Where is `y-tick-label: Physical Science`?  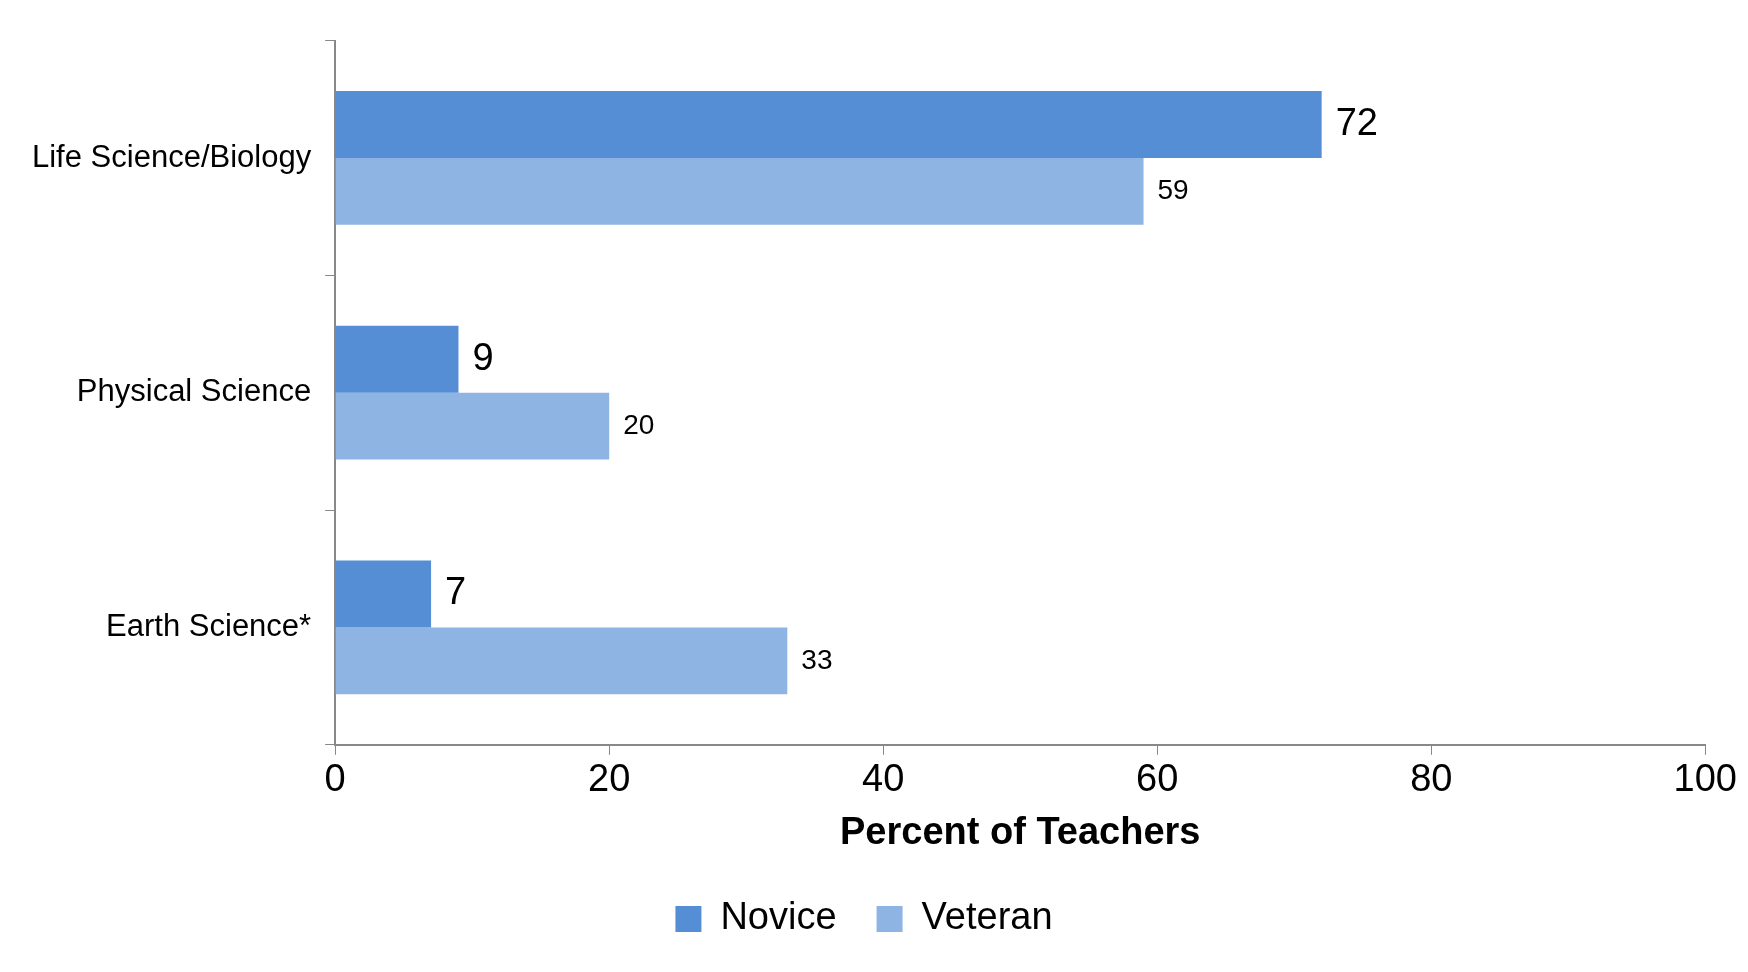
y-tick-label: Physical Science is located at coordinates (194, 391).